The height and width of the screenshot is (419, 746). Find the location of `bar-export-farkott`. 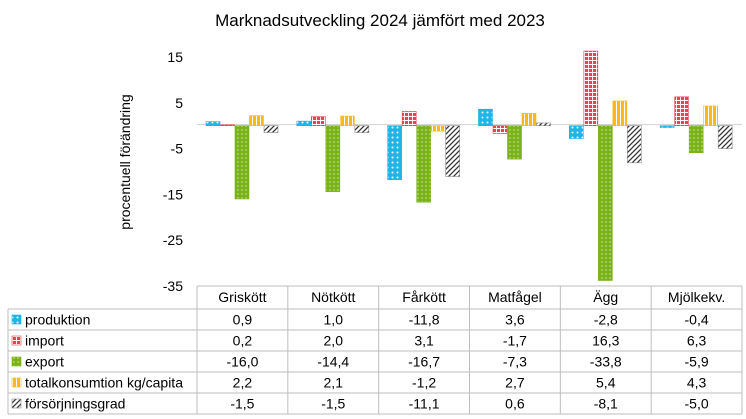

bar-export-farkott is located at coordinates (423, 164).